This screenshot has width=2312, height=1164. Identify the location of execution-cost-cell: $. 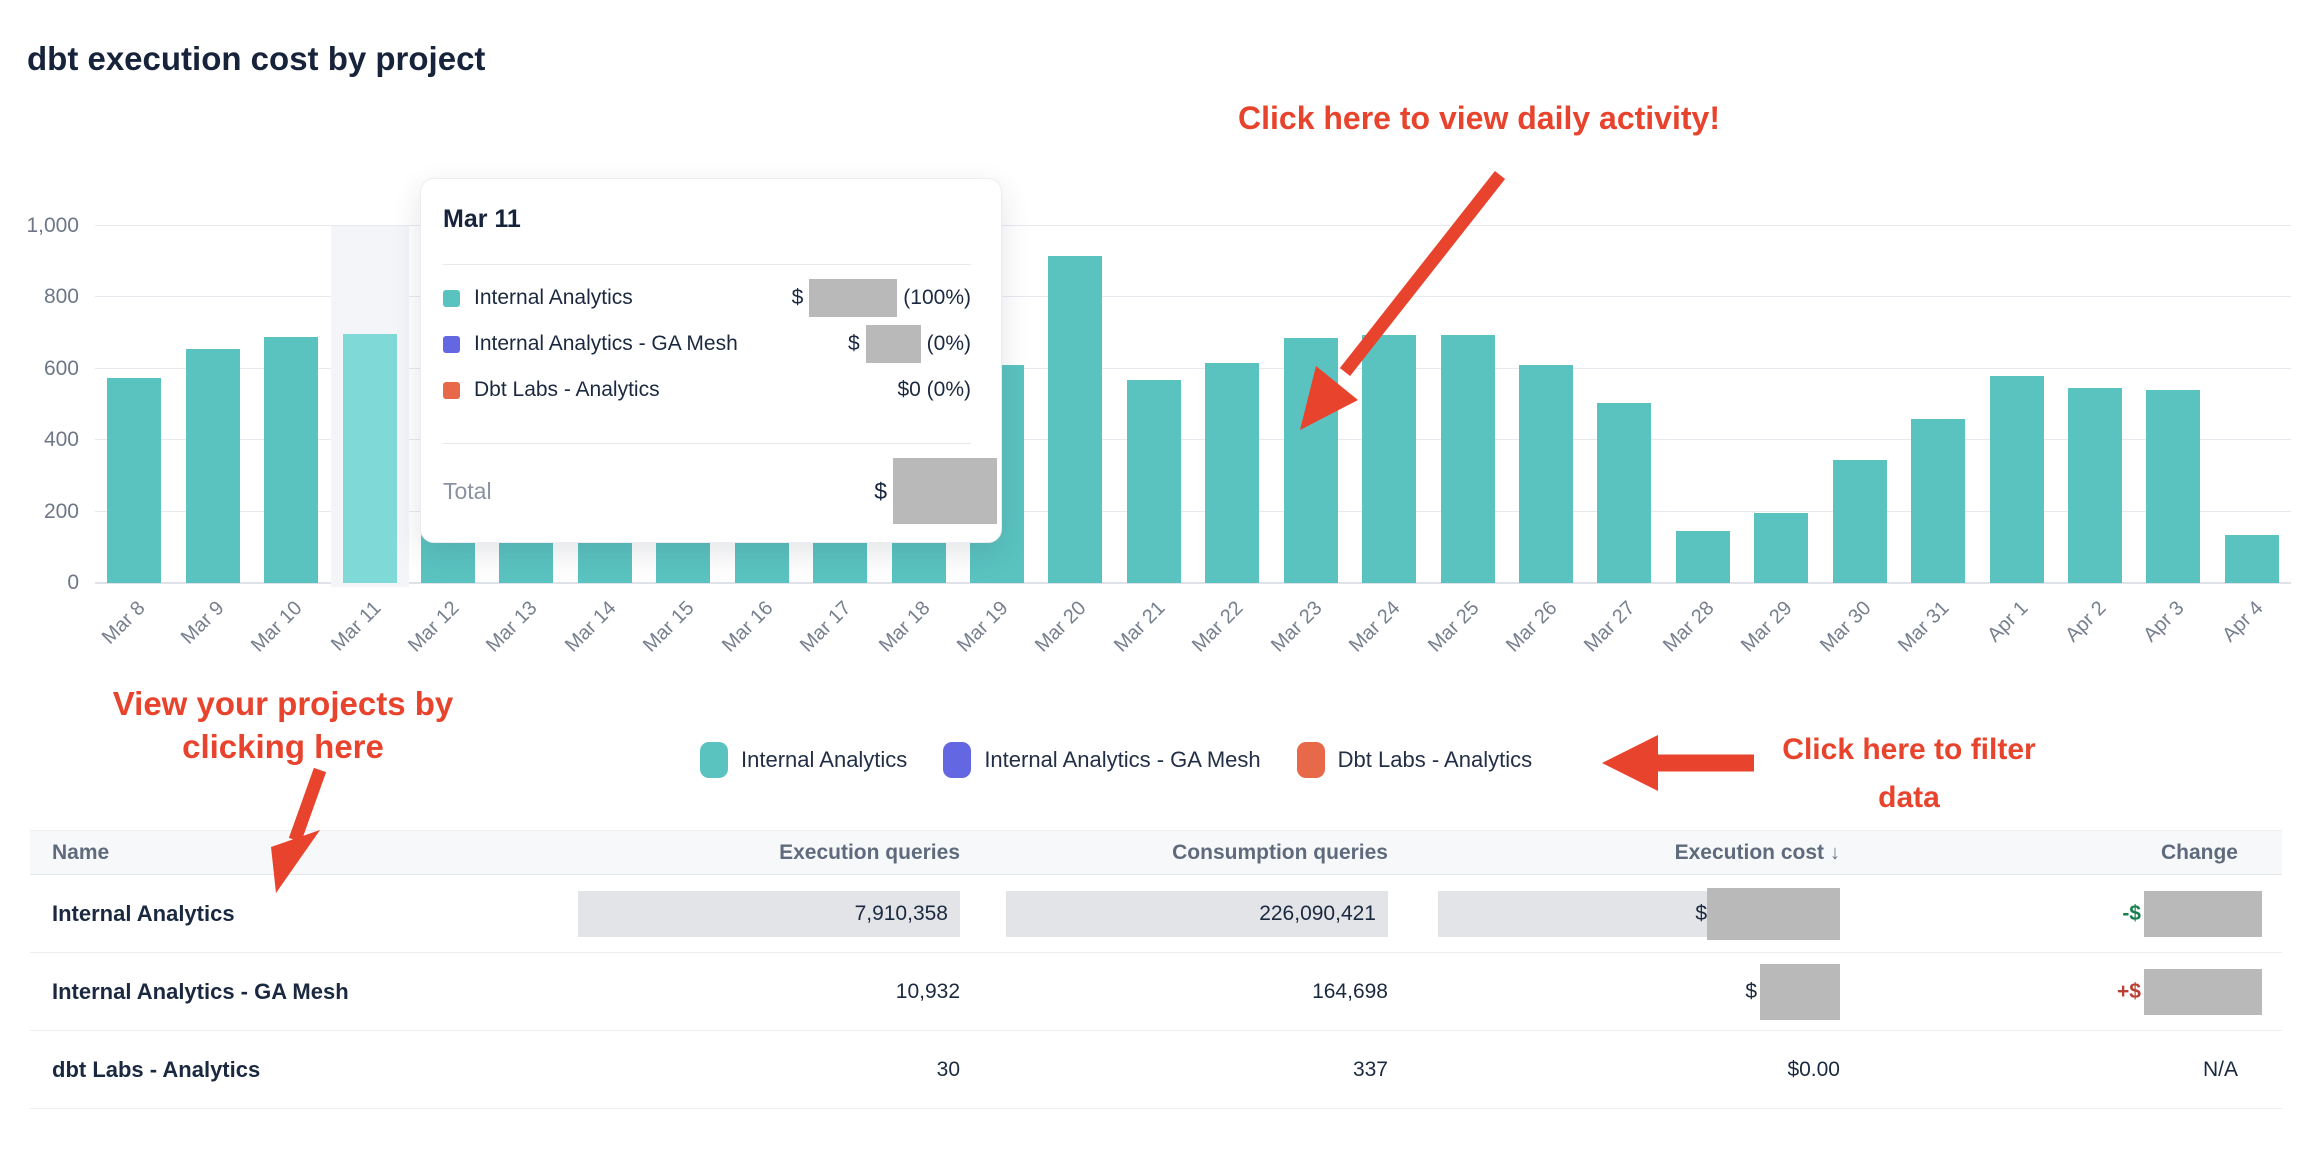
(1622, 913).